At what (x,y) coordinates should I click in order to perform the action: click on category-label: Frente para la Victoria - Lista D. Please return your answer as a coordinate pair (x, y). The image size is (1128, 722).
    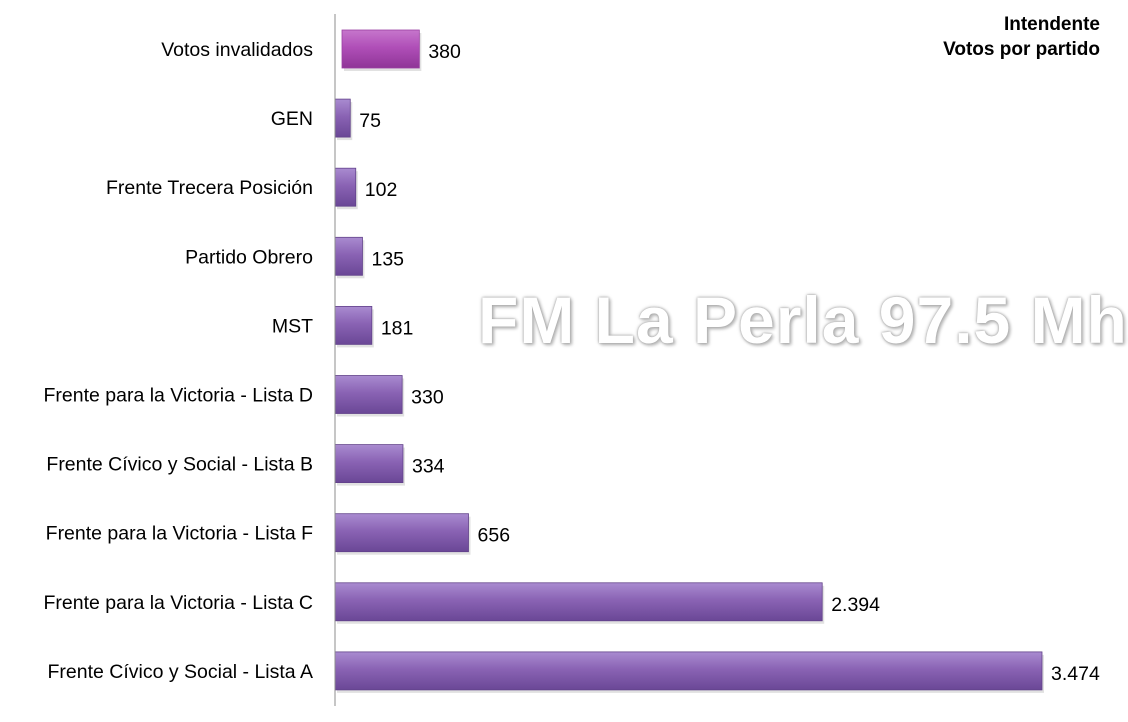
    Looking at the image, I should click on (178, 396).